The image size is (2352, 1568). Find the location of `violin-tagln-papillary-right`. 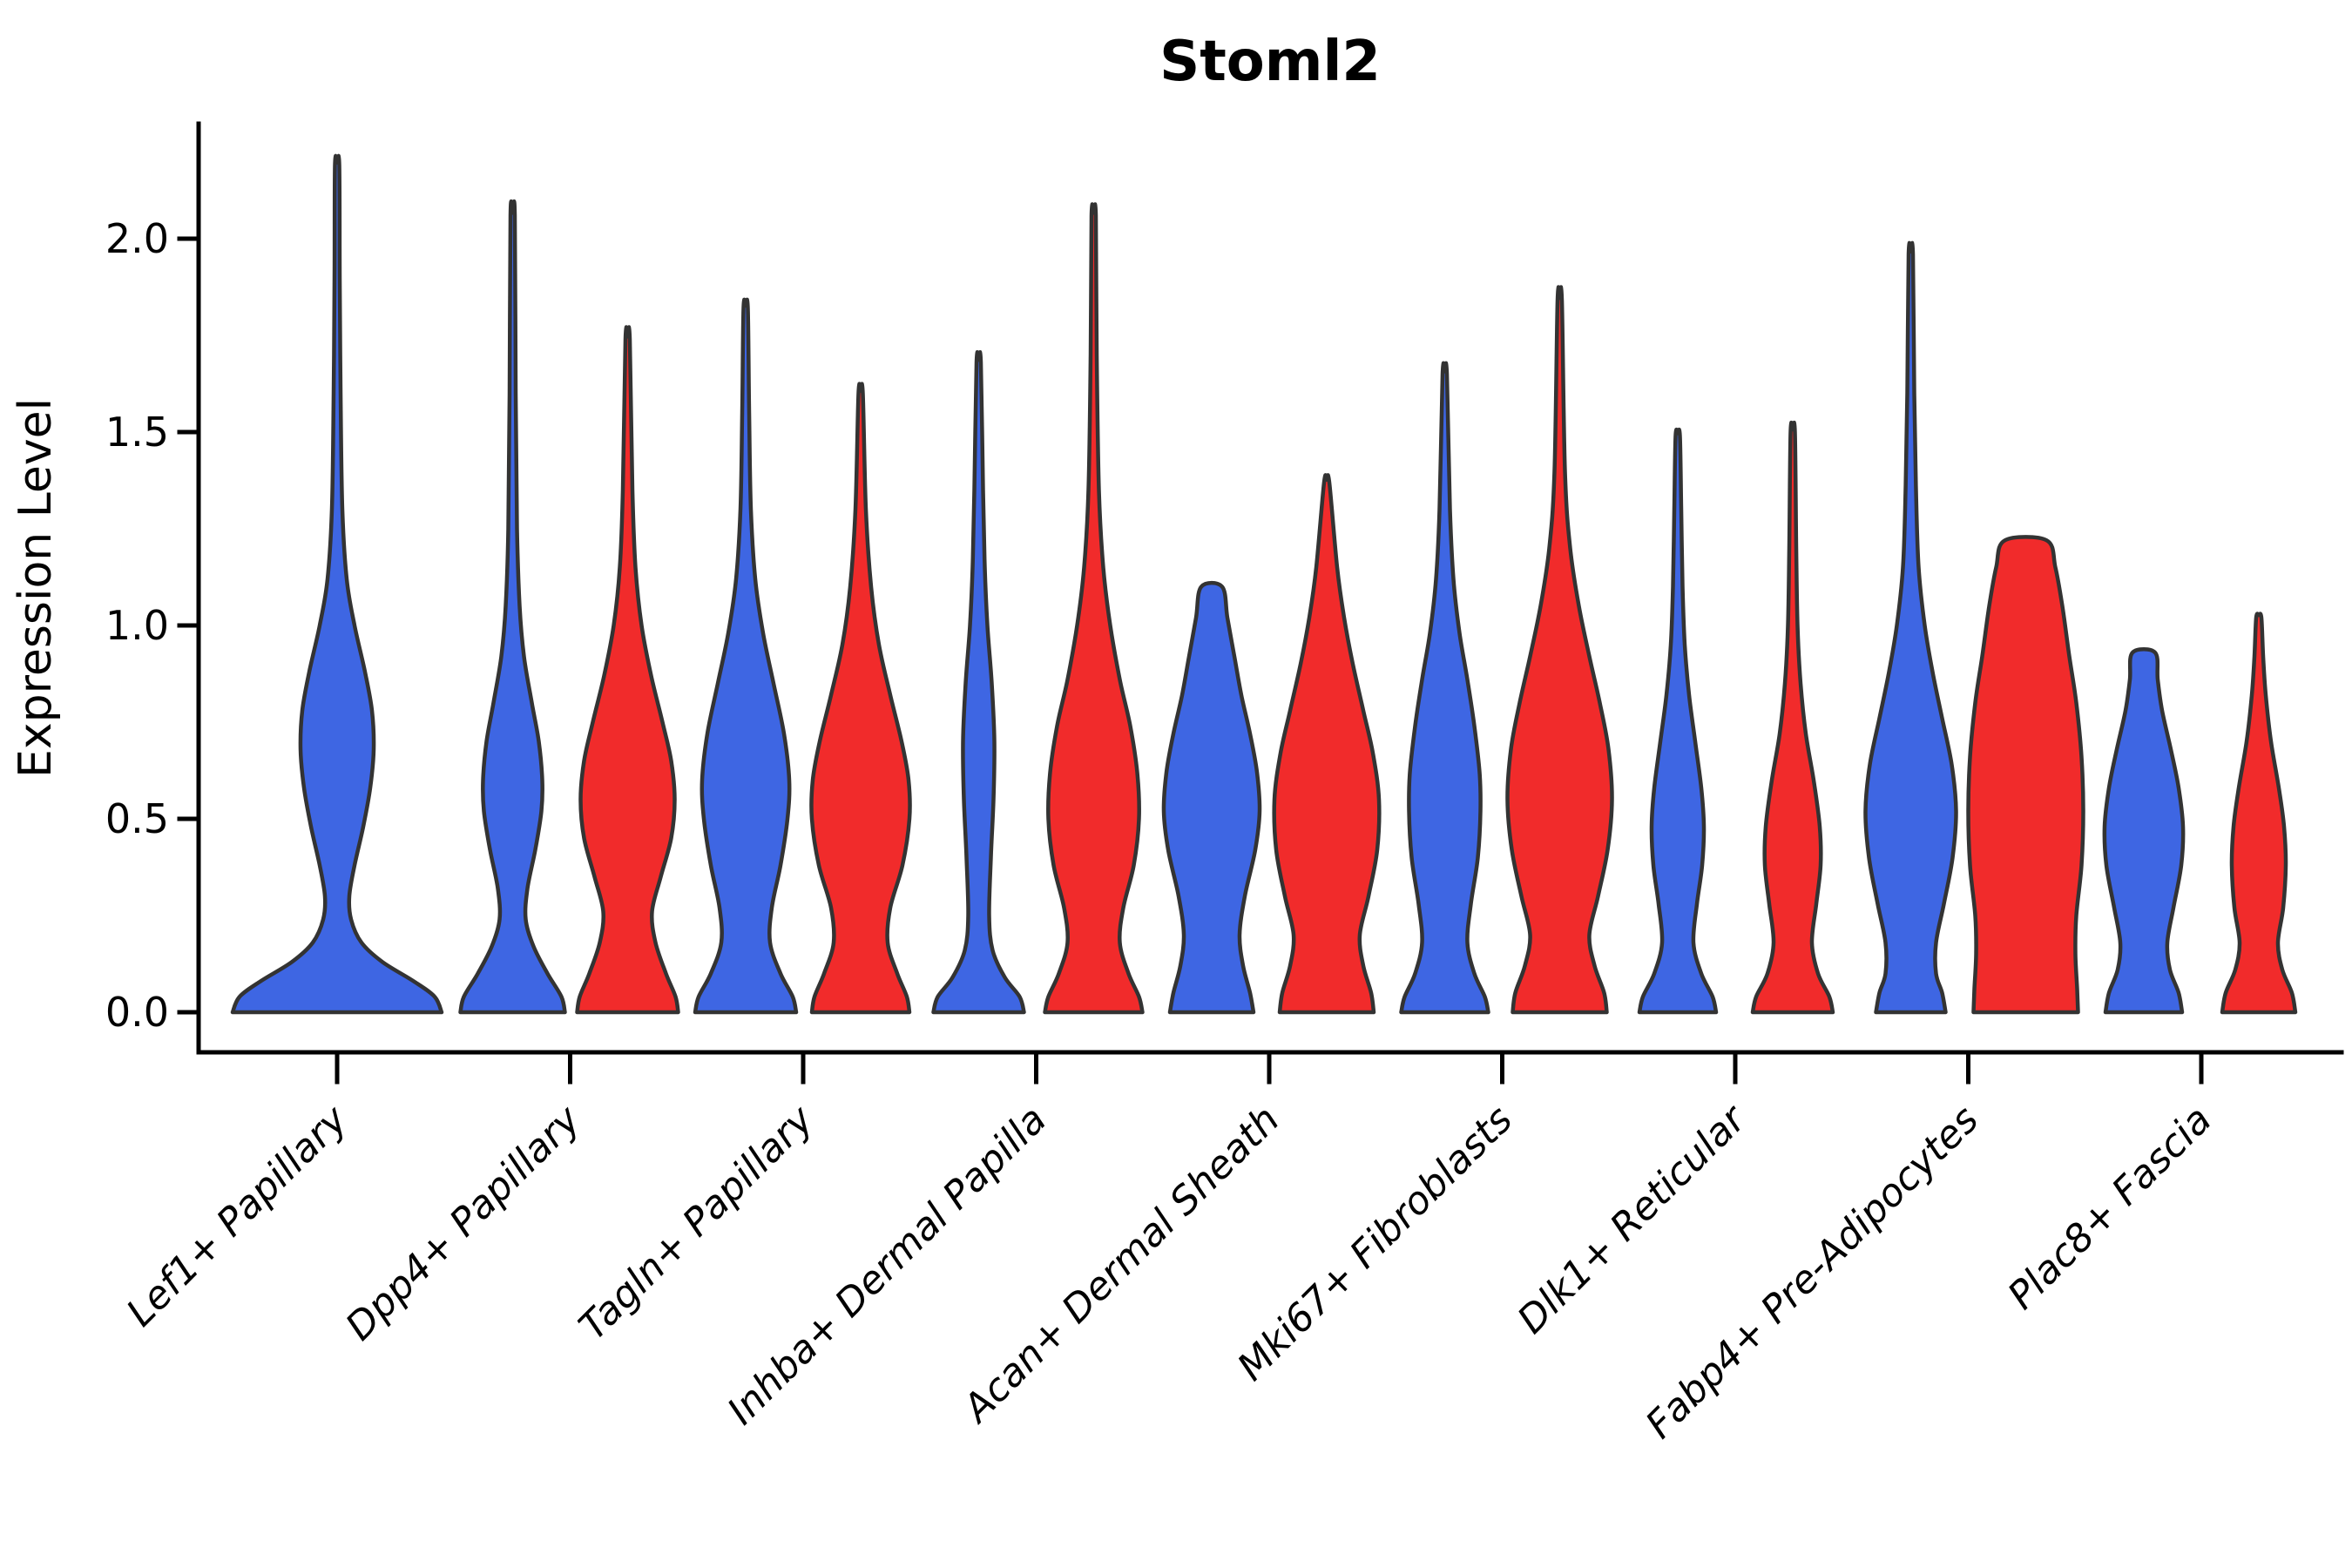

violin-tagln-papillary-right is located at coordinates (860, 698).